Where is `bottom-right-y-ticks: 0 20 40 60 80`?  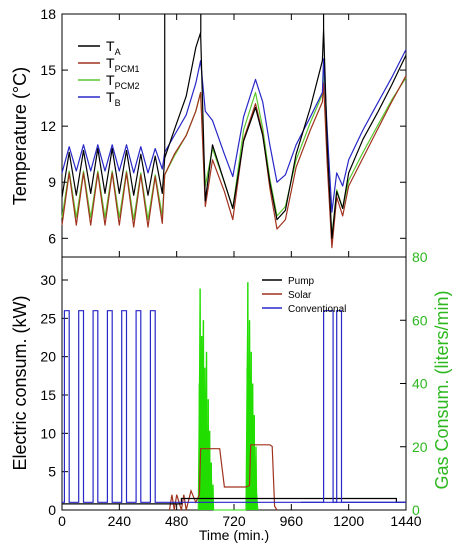 bottom-right-y-ticks: 0 20 40 60 80 is located at coordinates (414, 383).